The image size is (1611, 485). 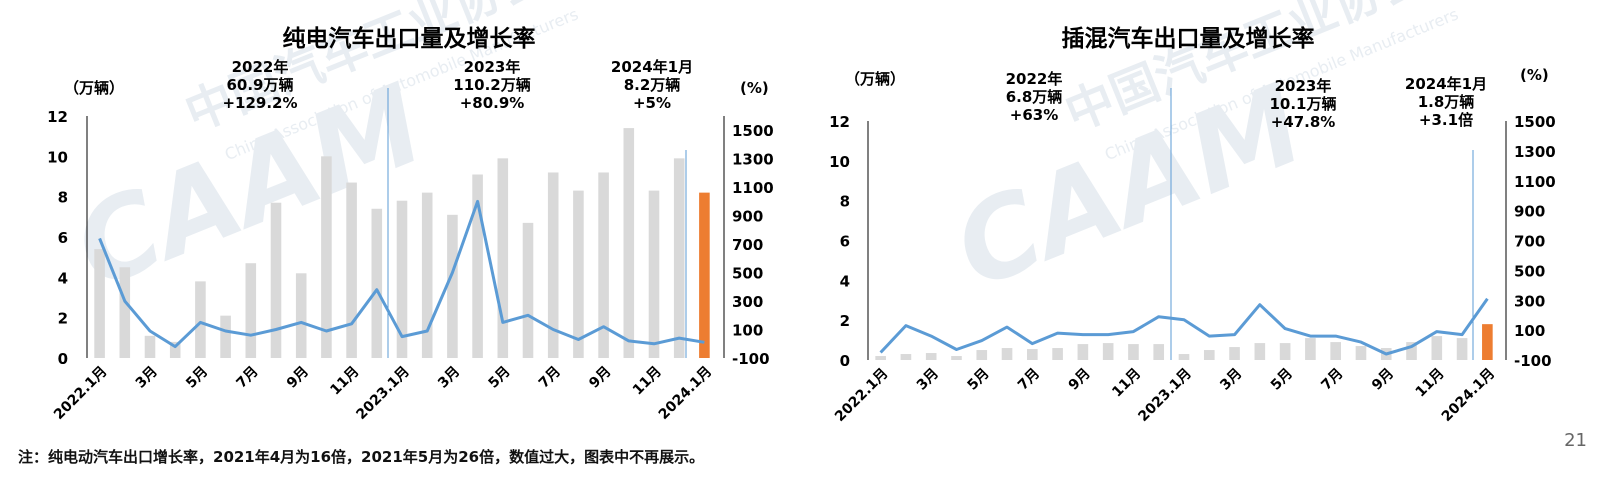 What do you see at coordinates (1446, 120) in the screenshot?
I see `annotation-text: +3.1倍` at bounding box center [1446, 120].